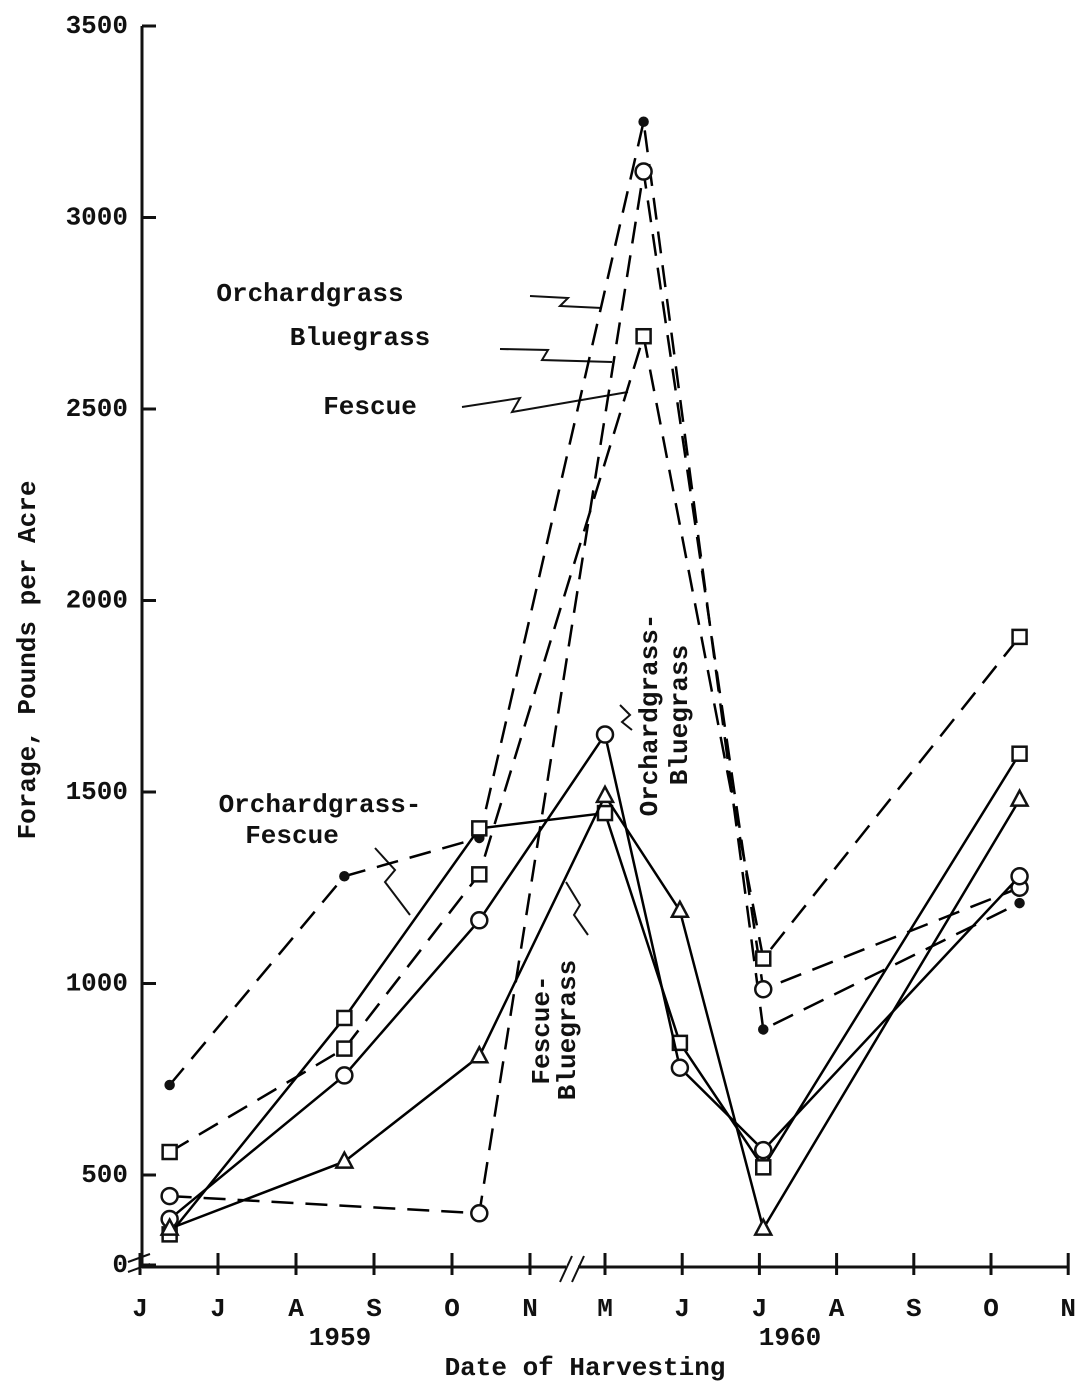 The height and width of the screenshot is (1386, 1086). I want to click on y-tick-label: 1500, so click(97, 792).